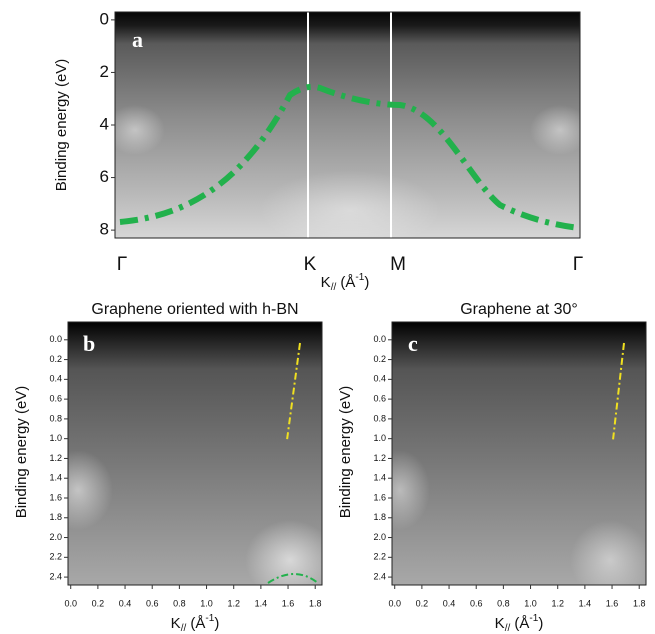  I want to click on y-tick-label: 2, so click(104, 71).